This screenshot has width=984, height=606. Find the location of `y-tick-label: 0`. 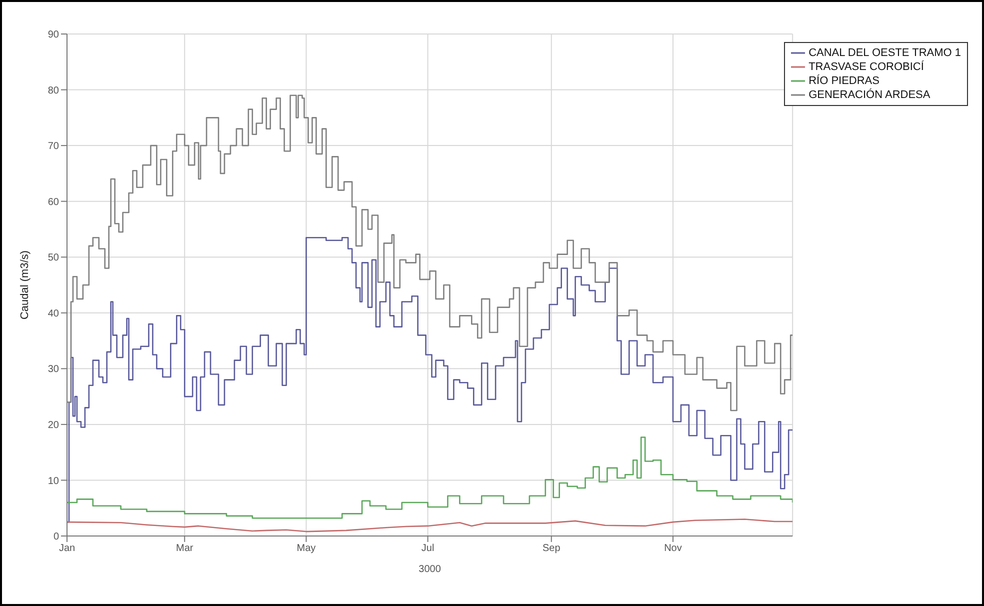

y-tick-label: 0 is located at coordinates (56, 537).